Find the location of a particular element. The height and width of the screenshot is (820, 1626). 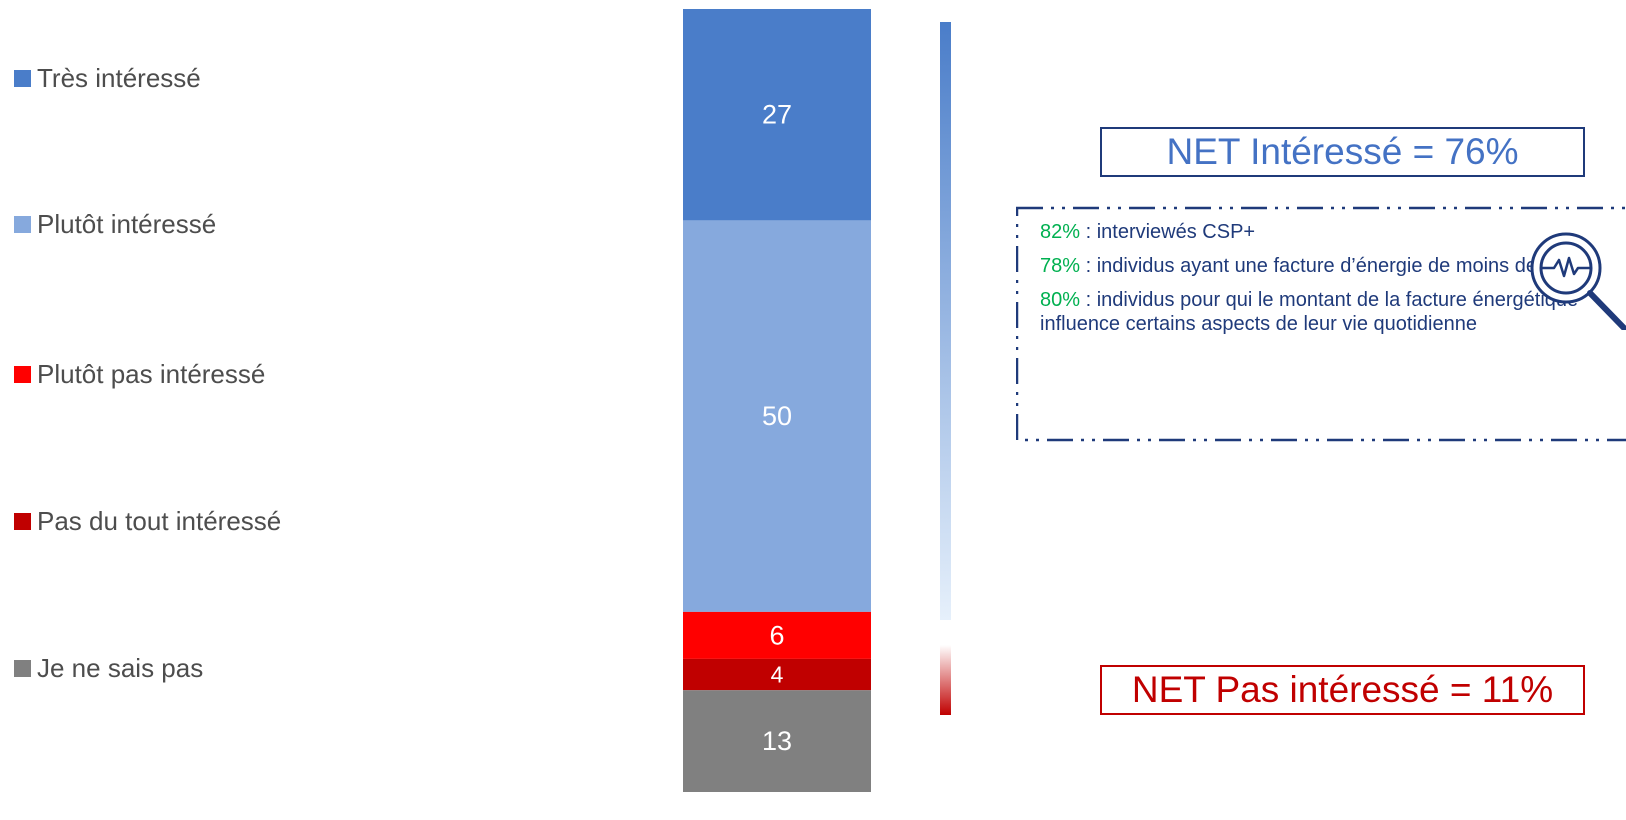

bar-value-label: 13 is located at coordinates (777, 741).